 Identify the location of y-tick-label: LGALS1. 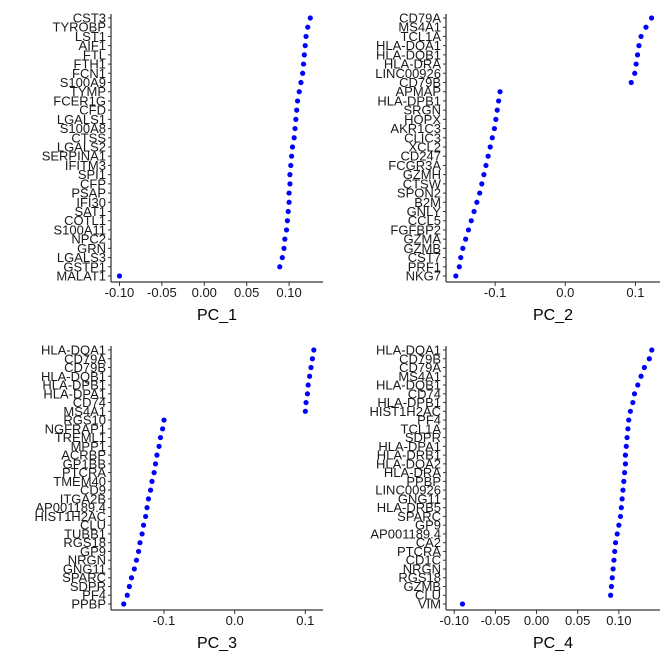
(81, 119).